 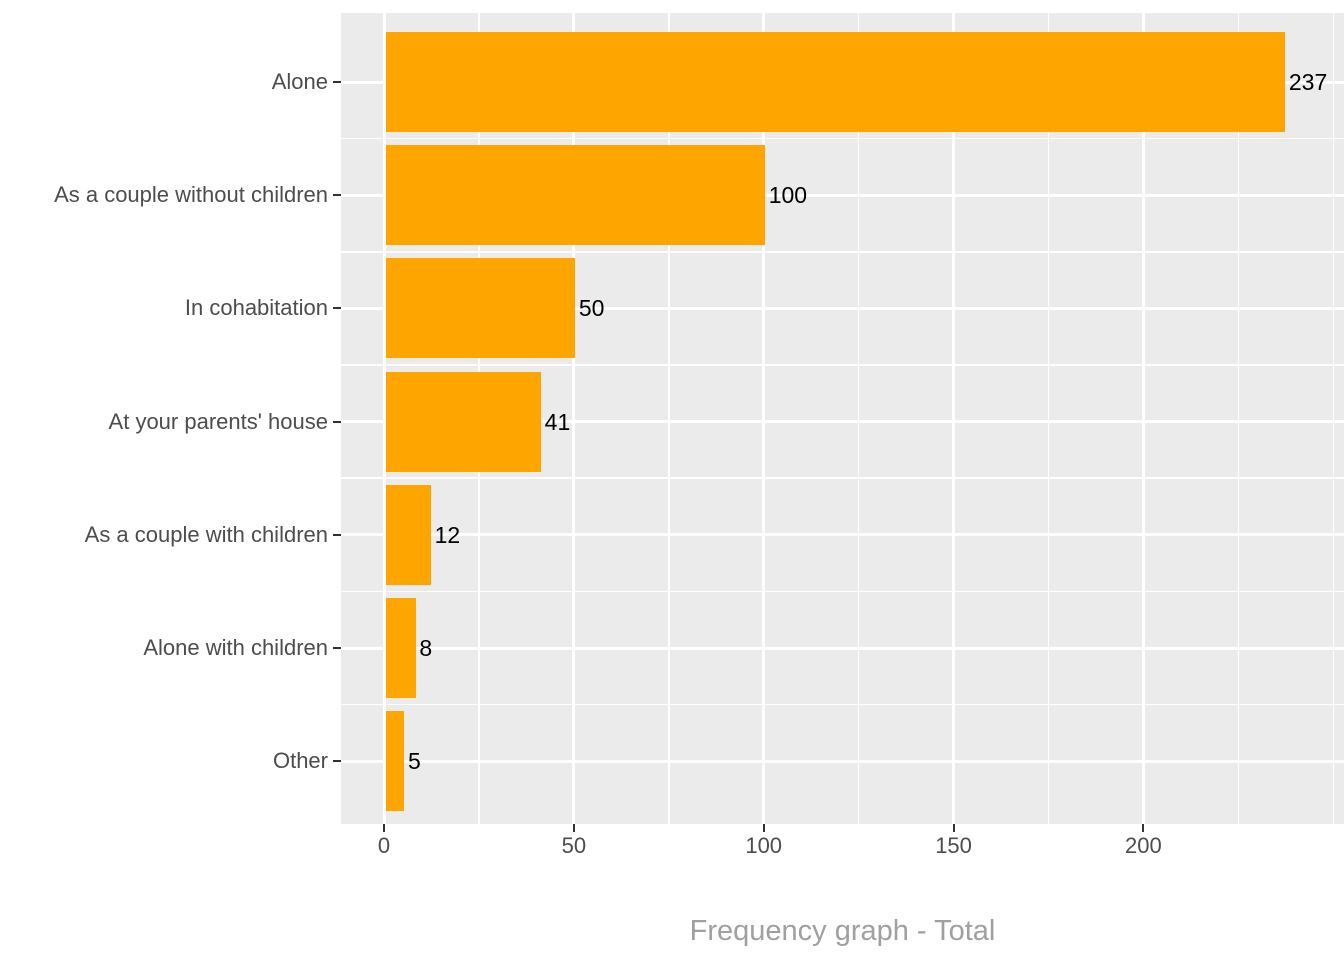 What do you see at coordinates (299, 81) in the screenshot?
I see `category-label: Alone` at bounding box center [299, 81].